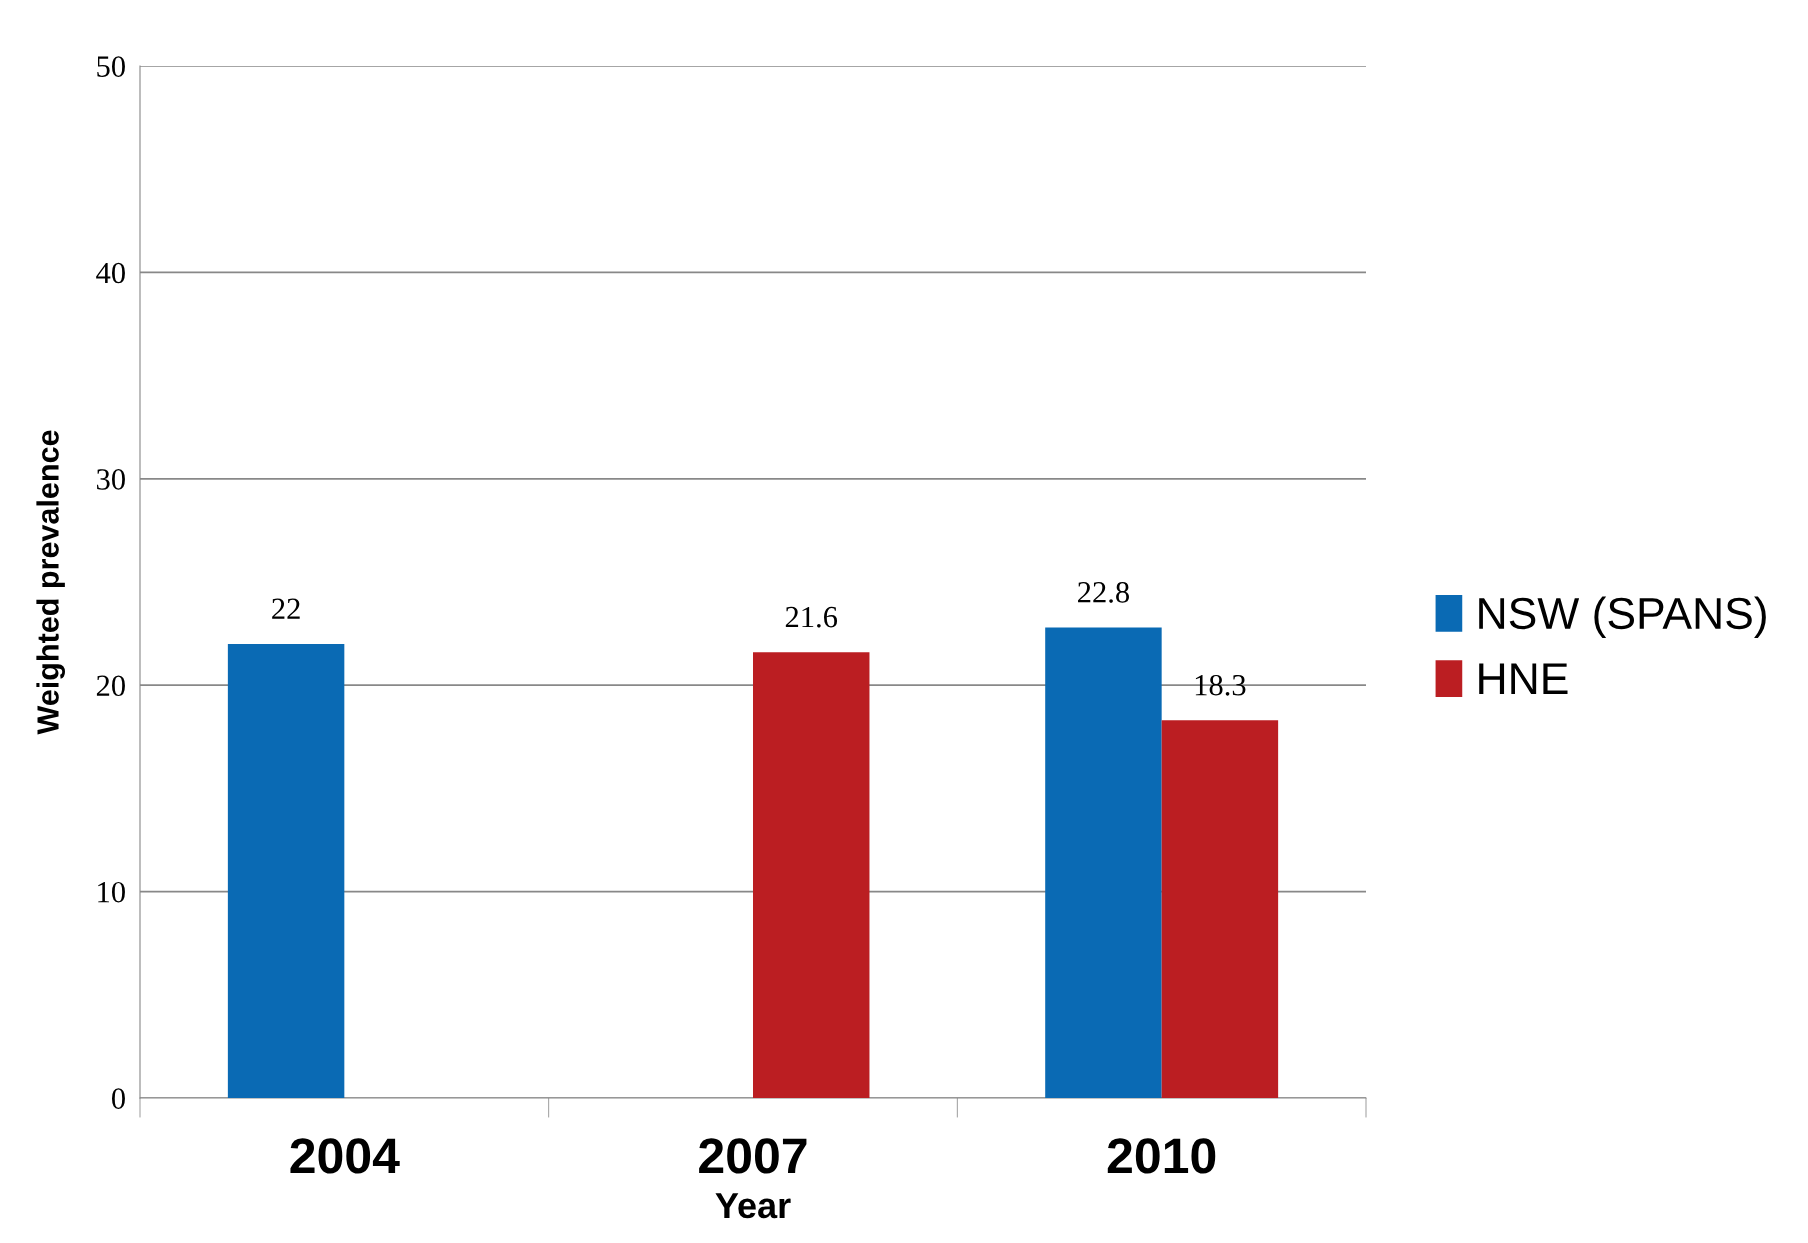 This screenshot has width=1808, height=1243. Describe the element at coordinates (1523, 678) in the screenshot. I see `legend-label: HNE` at that location.